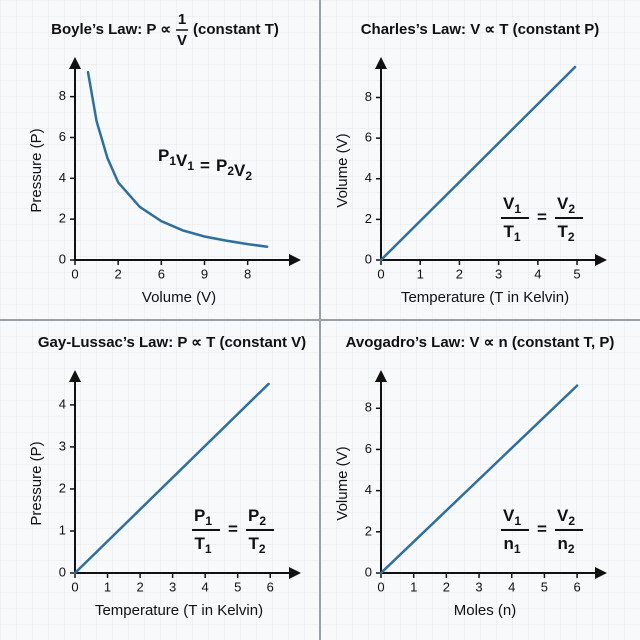 This screenshot has height=640, width=640. What do you see at coordinates (36, 170) in the screenshot?
I see `y-axis-label: Pressure (P)` at bounding box center [36, 170].